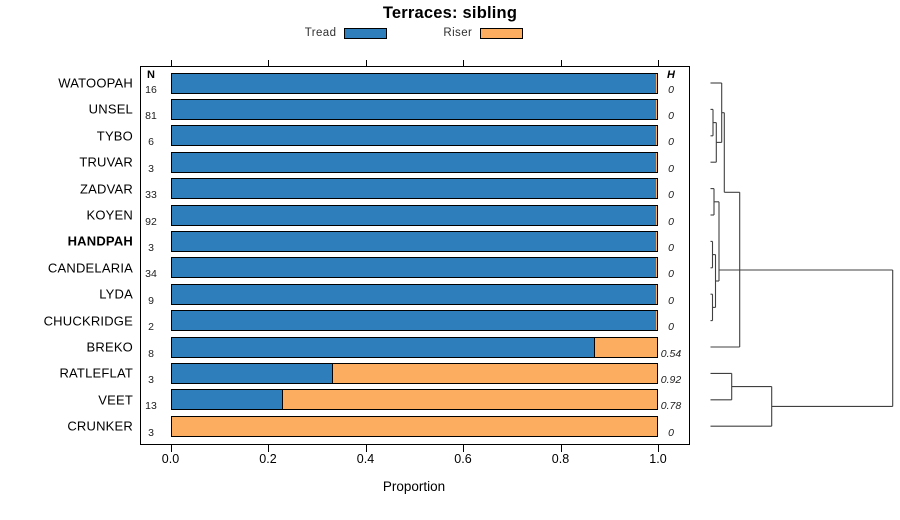 The height and width of the screenshot is (520, 900). I want to click on category-label: TRUVAR, so click(106, 162).